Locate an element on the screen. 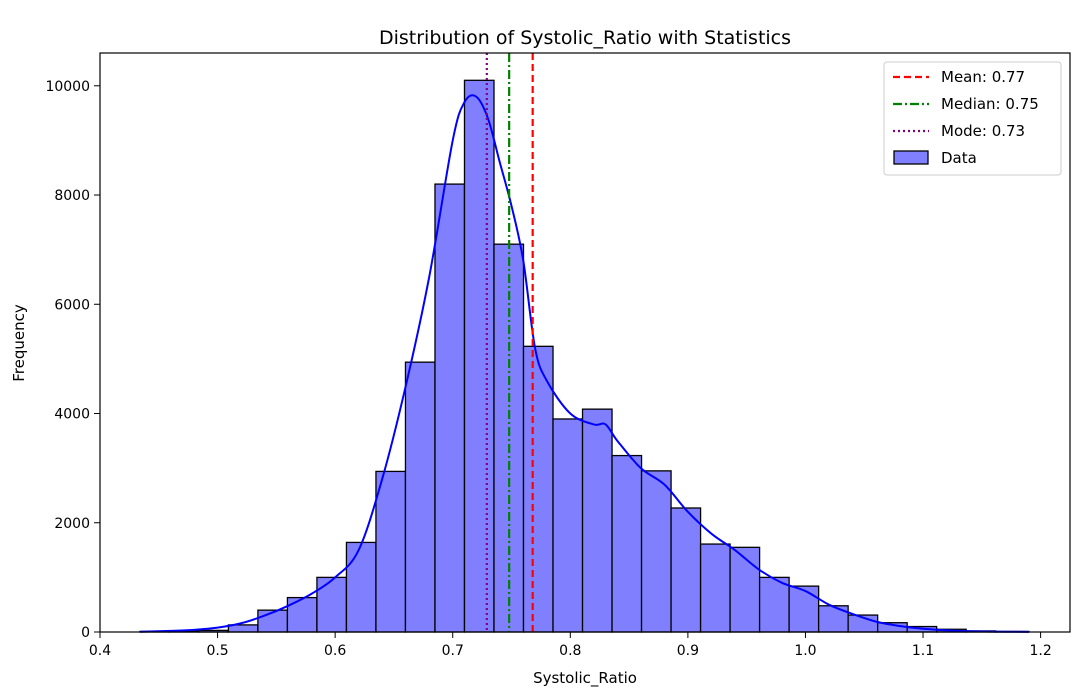 The height and width of the screenshot is (698, 1091). y-axis-ticks: 0 2000 4000 6000 8000 10000 is located at coordinates (72, 360).